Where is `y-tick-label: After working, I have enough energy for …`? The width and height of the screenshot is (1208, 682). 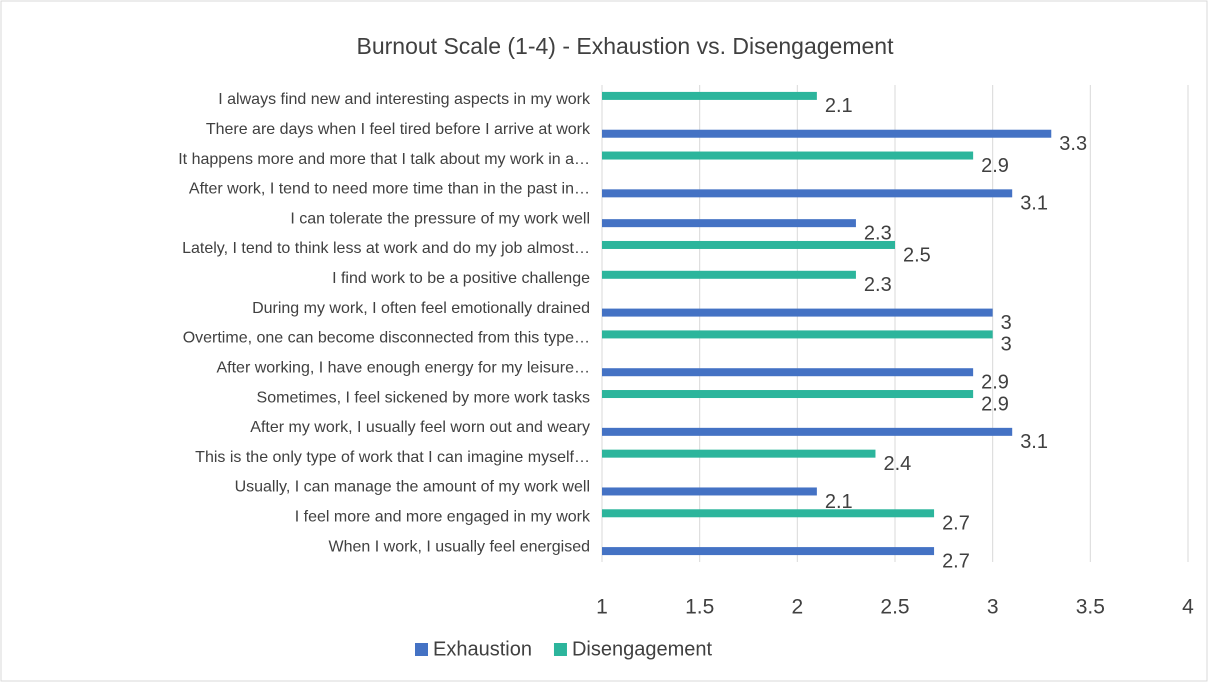 y-tick-label: After working, I have enough energy for … is located at coordinates (403, 367).